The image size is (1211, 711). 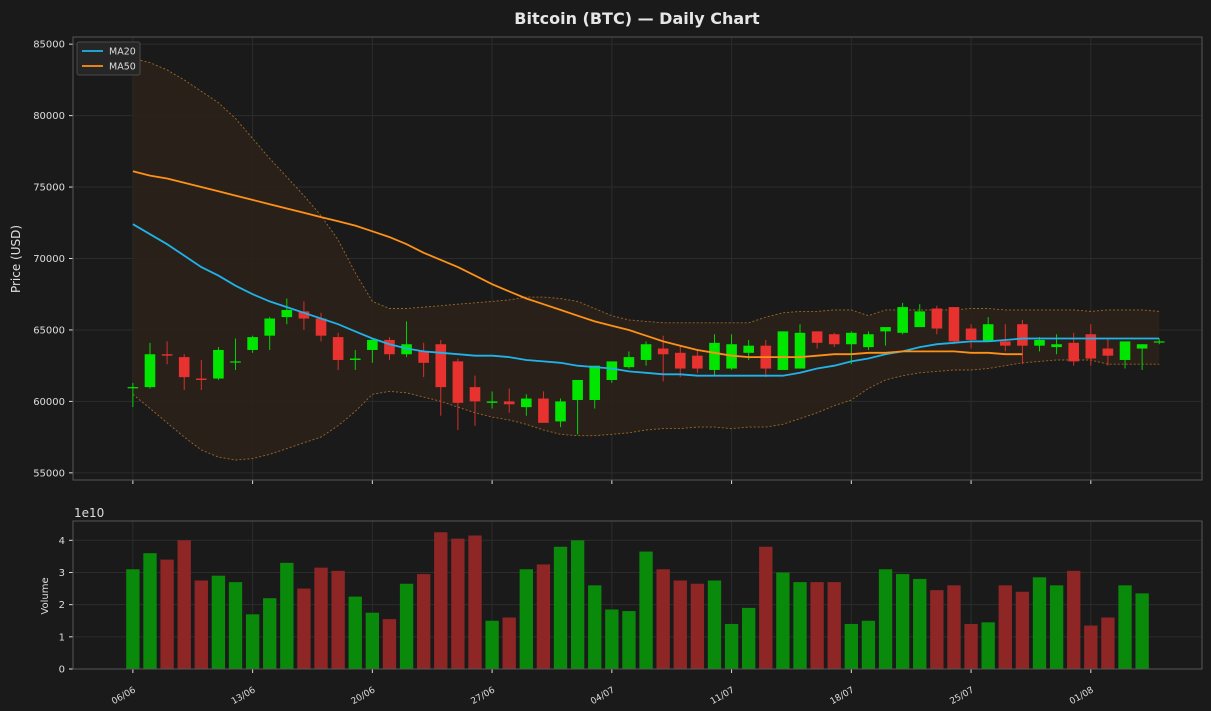 I want to click on volume-x-tick-label: 04/07, so click(x=602, y=696).